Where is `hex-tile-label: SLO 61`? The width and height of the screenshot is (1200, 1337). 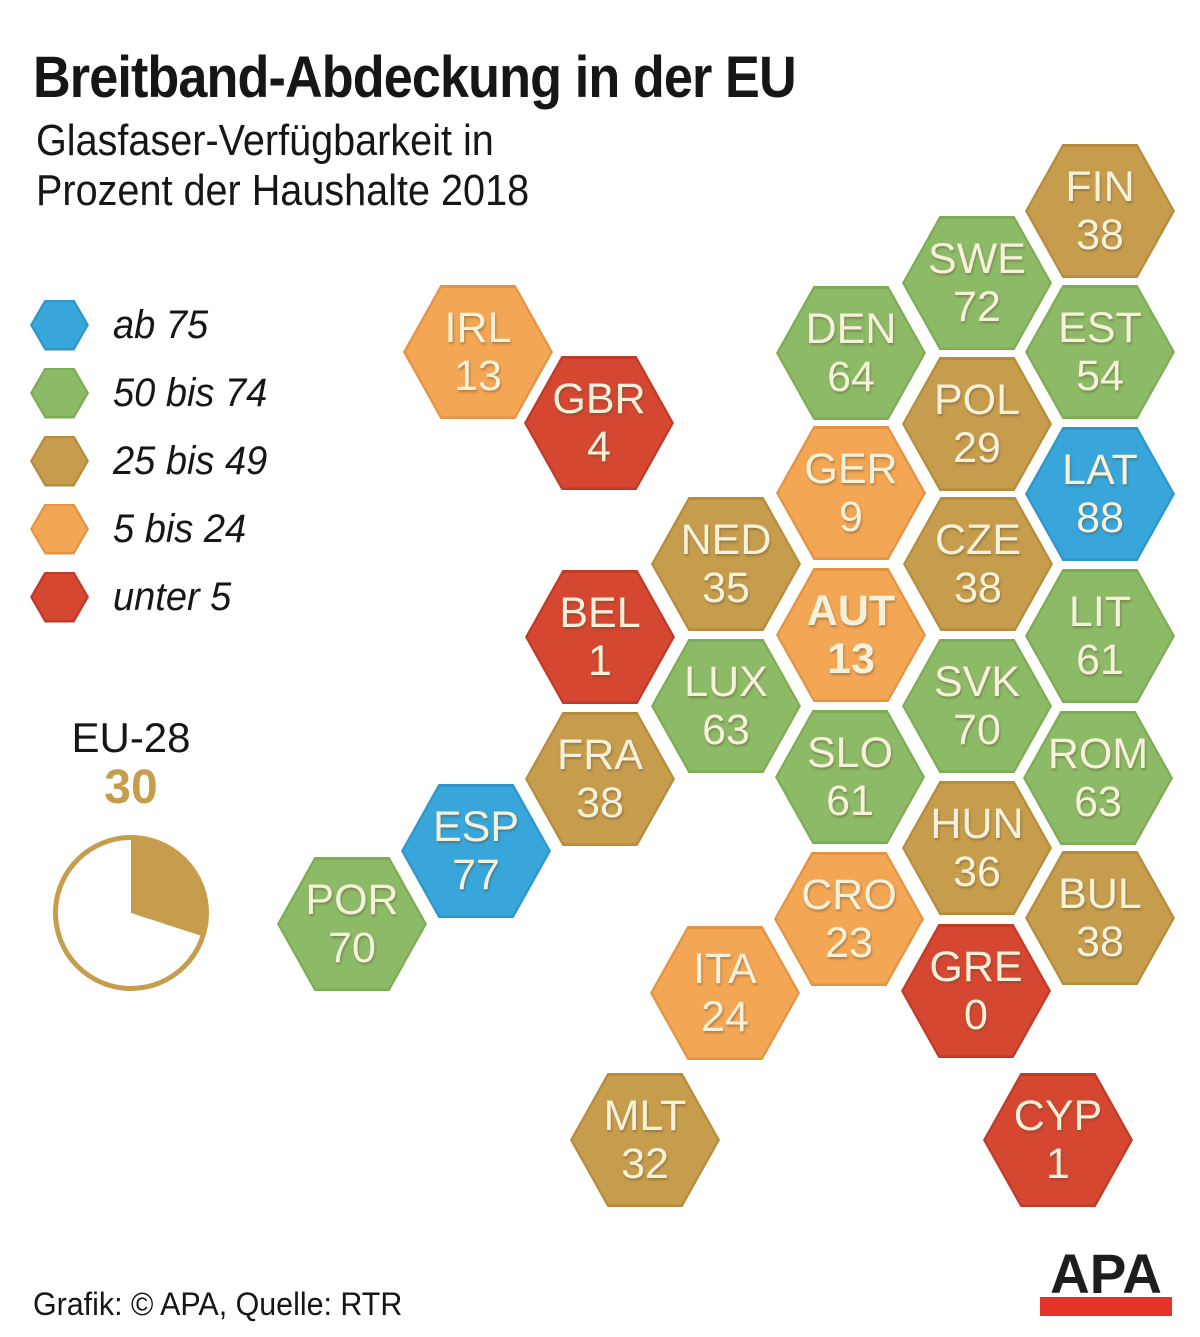
hex-tile-label: SLO 61 is located at coordinates (850, 777).